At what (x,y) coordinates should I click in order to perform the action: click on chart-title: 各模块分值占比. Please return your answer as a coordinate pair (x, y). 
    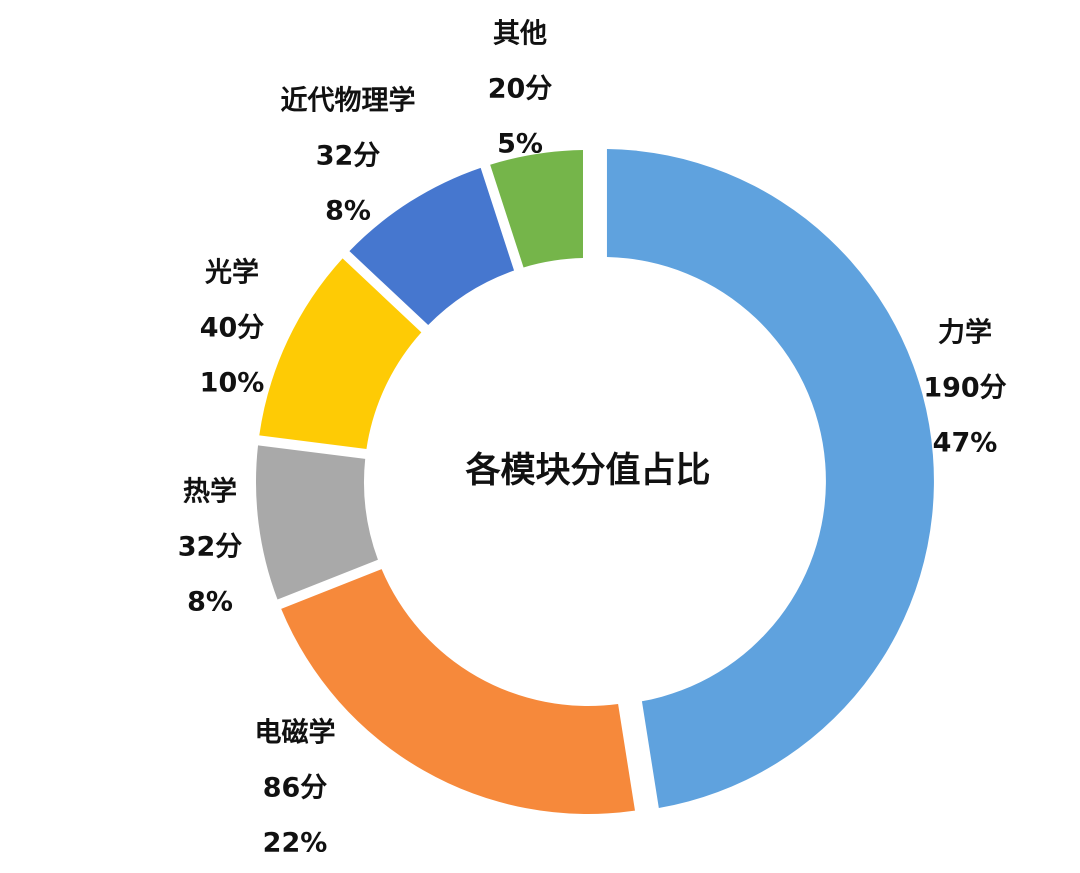
    Looking at the image, I should click on (587, 470).